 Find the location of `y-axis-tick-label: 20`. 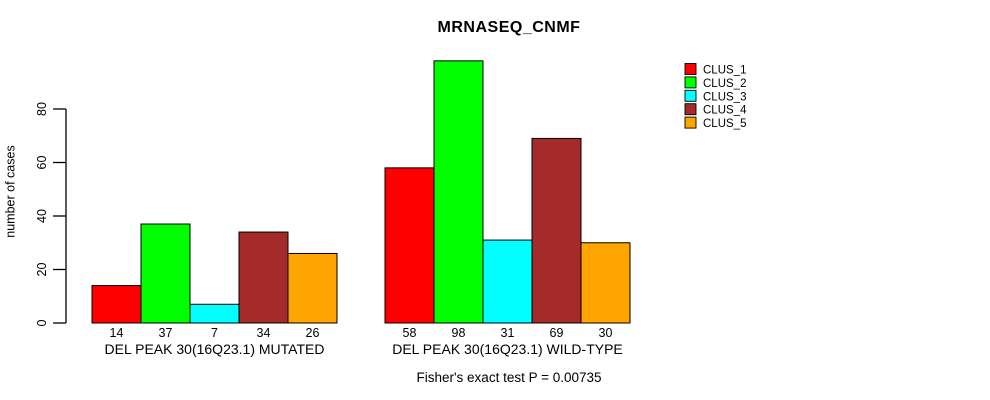

y-axis-tick-label: 20 is located at coordinates (42, 270).